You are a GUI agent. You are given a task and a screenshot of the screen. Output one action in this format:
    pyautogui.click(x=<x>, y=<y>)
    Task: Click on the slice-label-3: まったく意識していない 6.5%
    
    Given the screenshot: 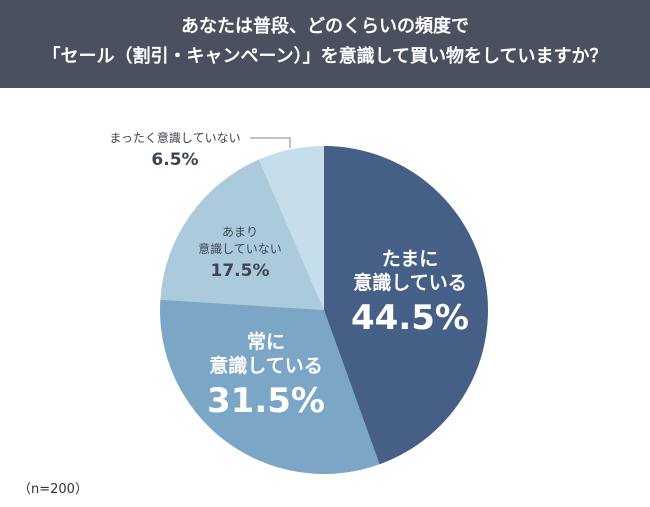 What is the action you would take?
    pyautogui.click(x=175, y=151)
    